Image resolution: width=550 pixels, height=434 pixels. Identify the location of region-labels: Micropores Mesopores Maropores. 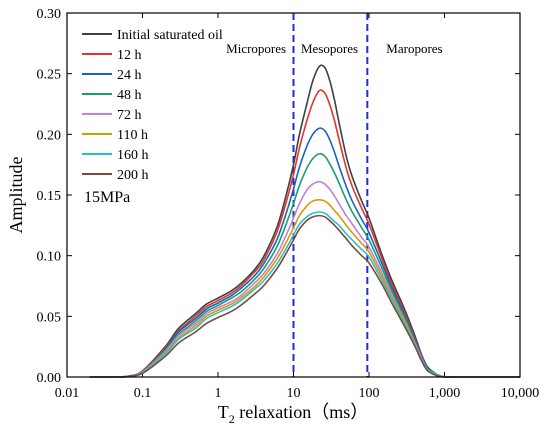
(334, 48).